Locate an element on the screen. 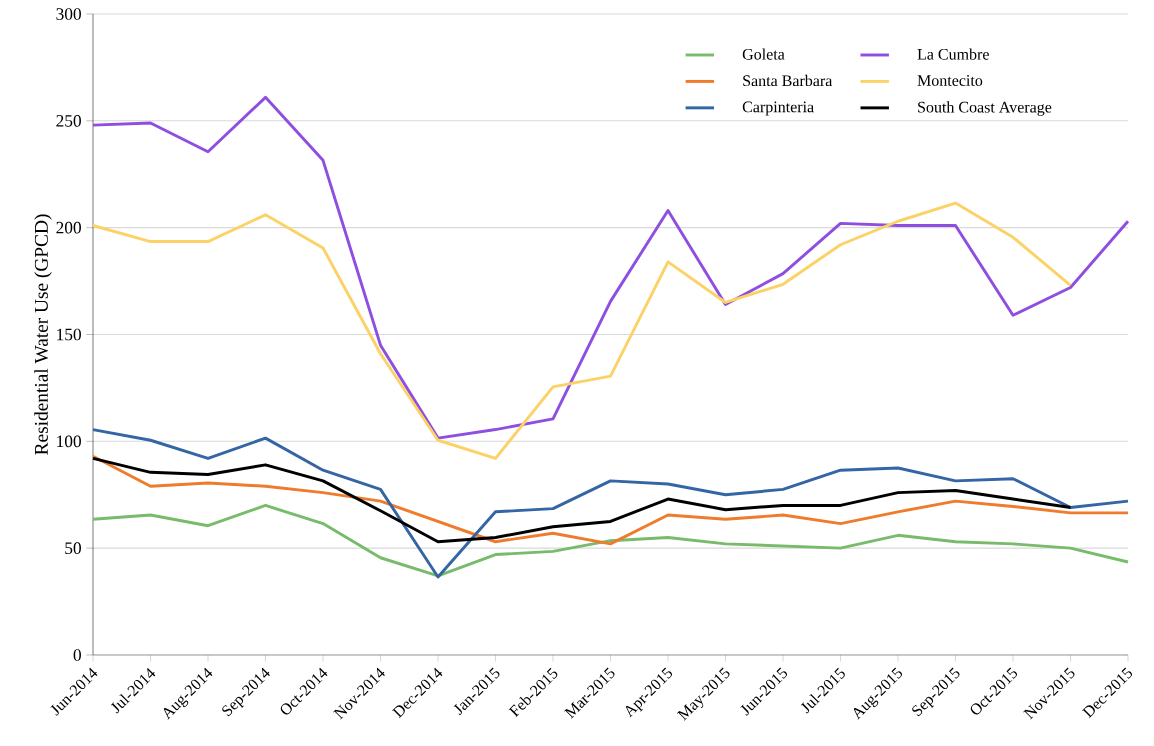  y-axis-title: Residential Water Use (GPCD) is located at coordinates (43, 334).